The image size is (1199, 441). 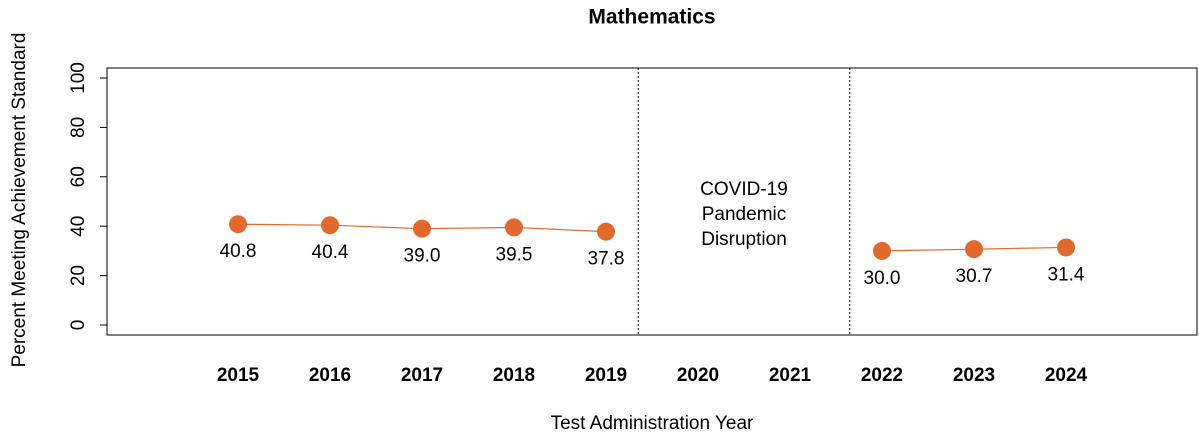 I want to click on data-label: 39.0, so click(x=422, y=256).